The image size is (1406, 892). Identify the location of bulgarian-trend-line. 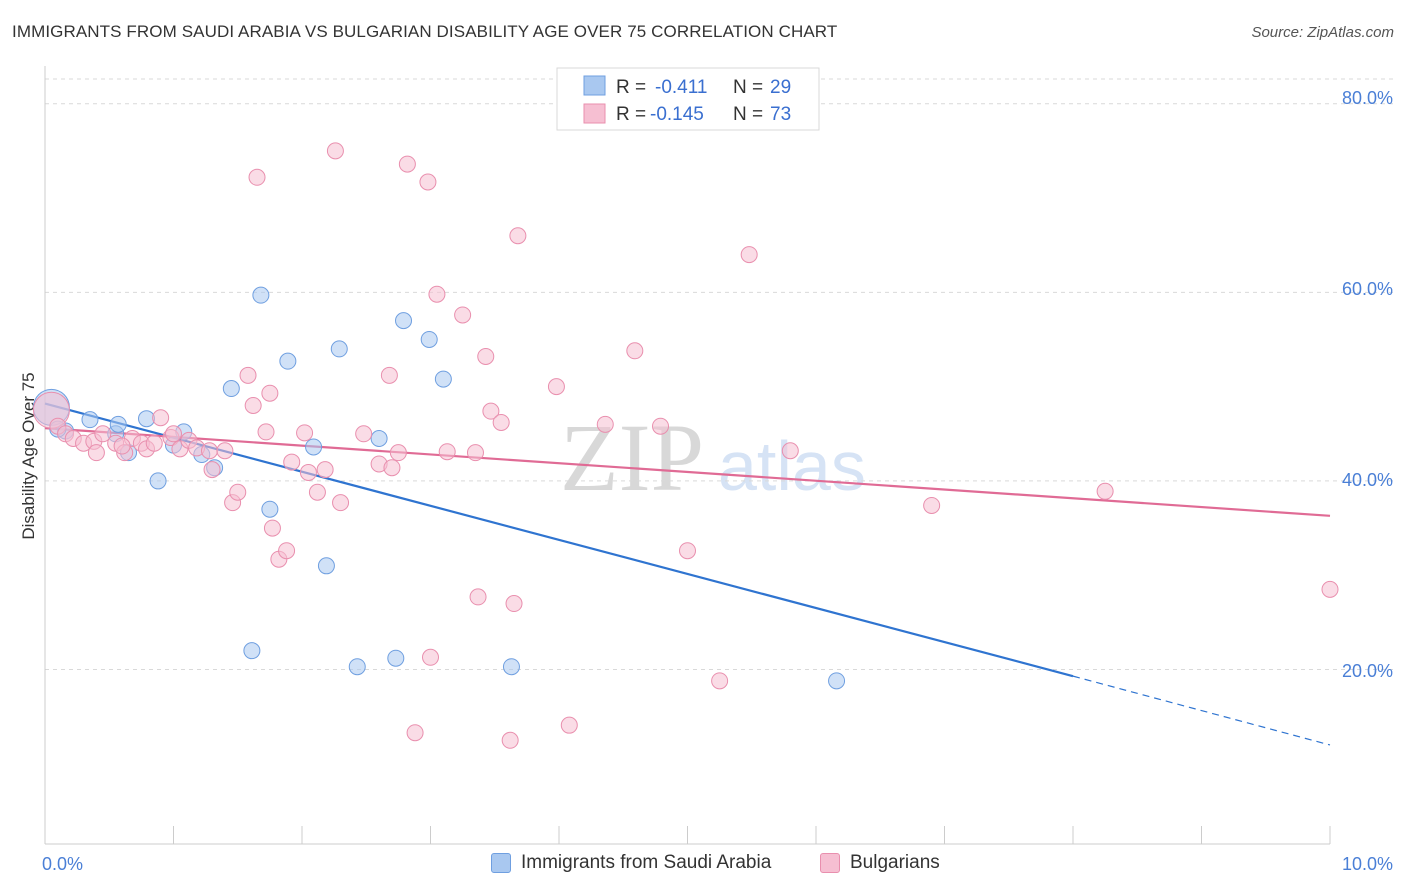
(687, 472).